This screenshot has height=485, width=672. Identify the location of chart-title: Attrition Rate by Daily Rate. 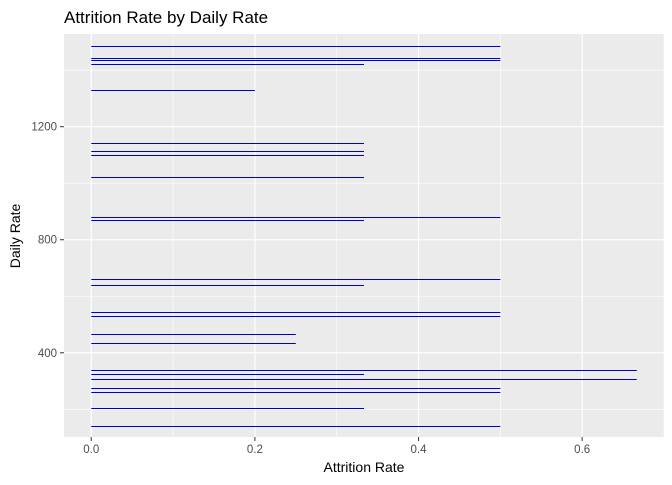
(166, 17).